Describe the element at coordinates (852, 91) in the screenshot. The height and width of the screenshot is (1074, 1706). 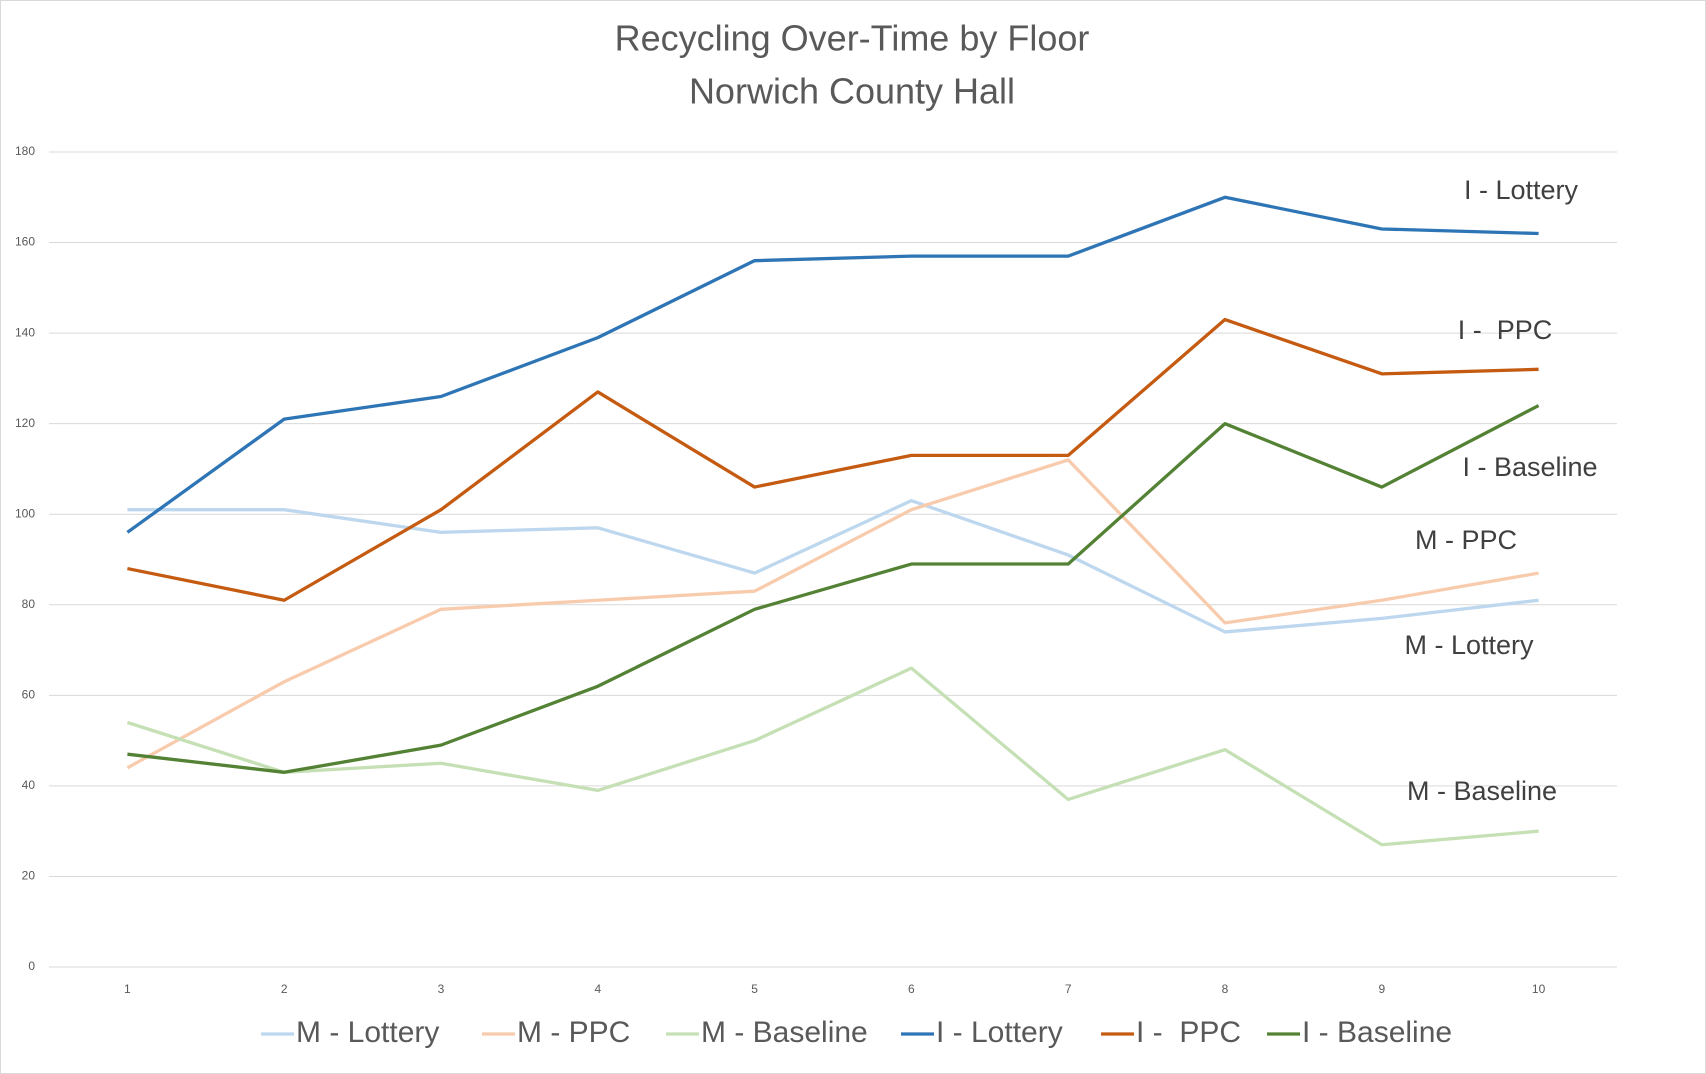
I see `chart-subtitle: Norwich County Hall` at that location.